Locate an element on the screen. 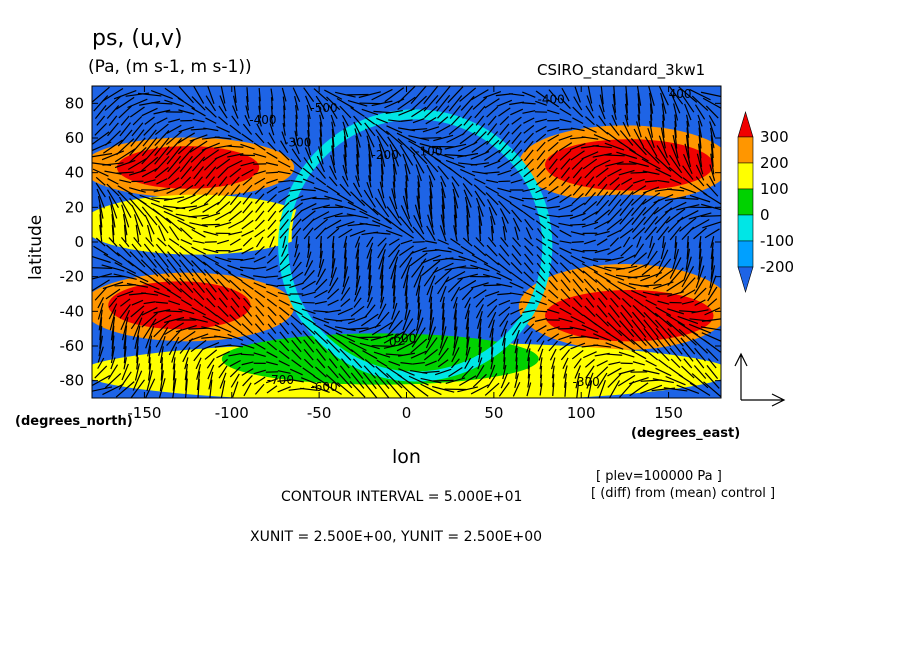 The height and width of the screenshot is (654, 904). contour-label: -100 is located at coordinates (428, 151).